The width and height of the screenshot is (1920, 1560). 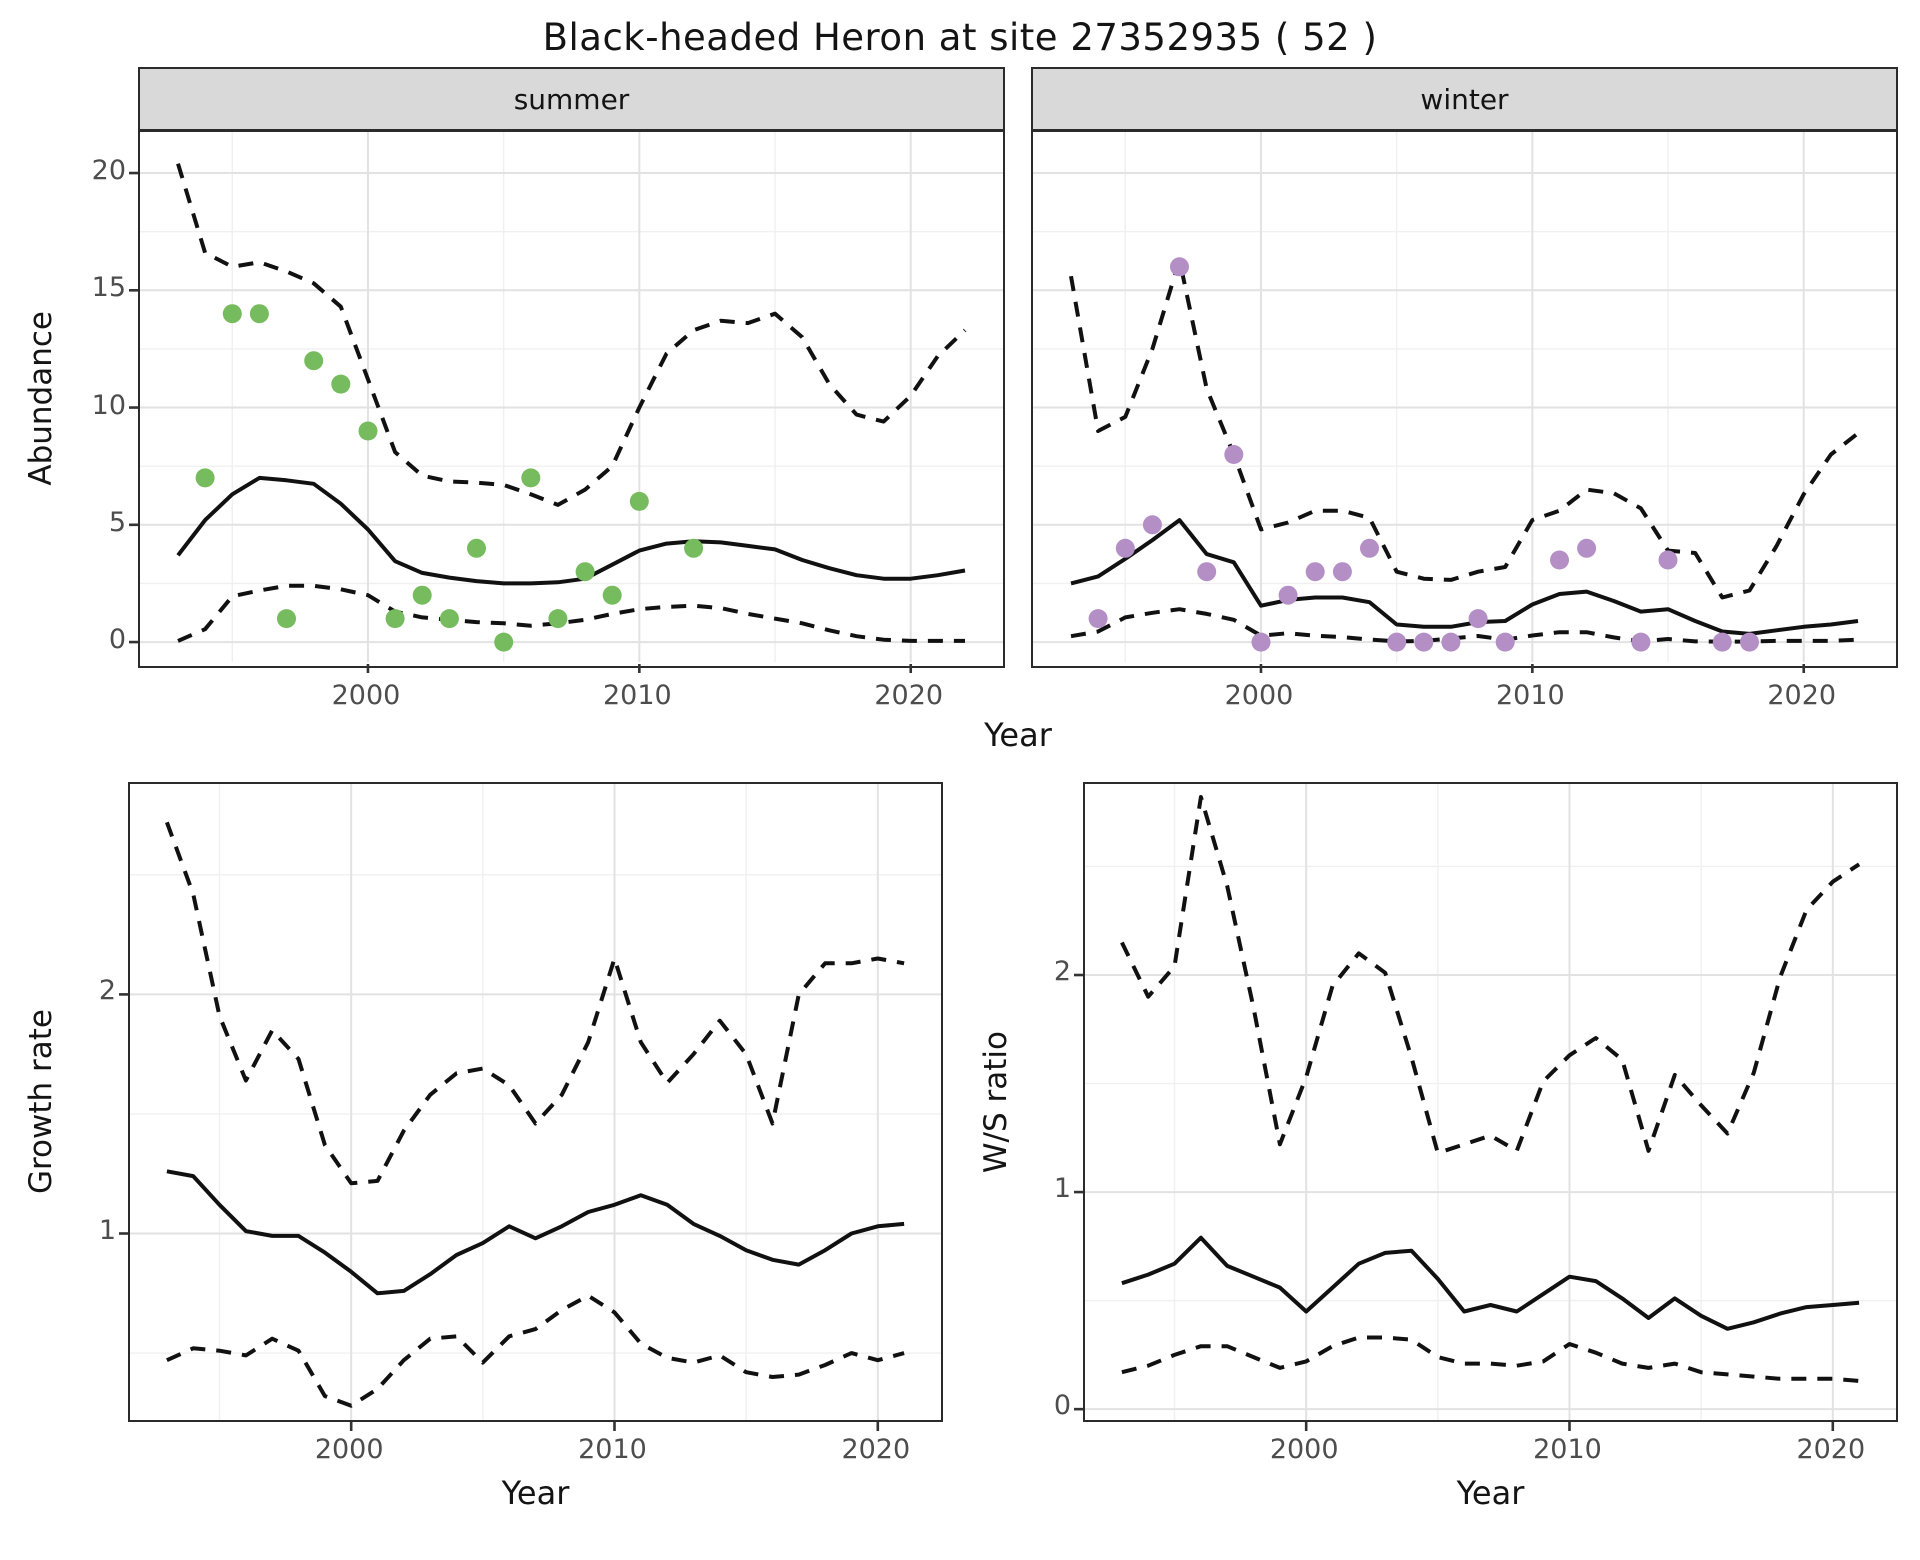 What do you see at coordinates (108, 170) in the screenshot?
I see `y-tick-label: 20` at bounding box center [108, 170].